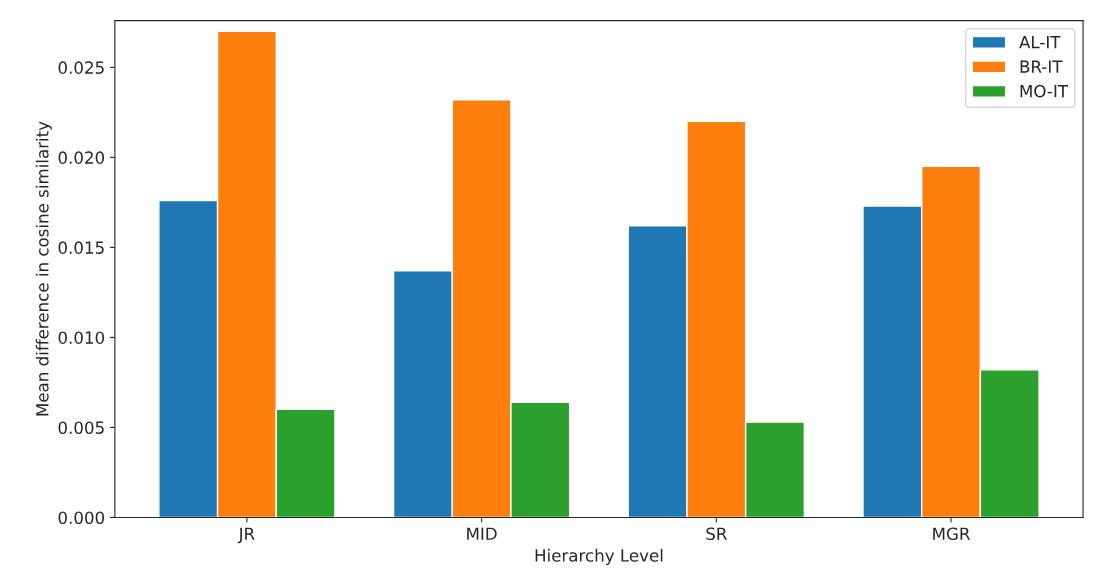  Describe the element at coordinates (482, 533) in the screenshot. I see `x-tick-label: MID` at that location.